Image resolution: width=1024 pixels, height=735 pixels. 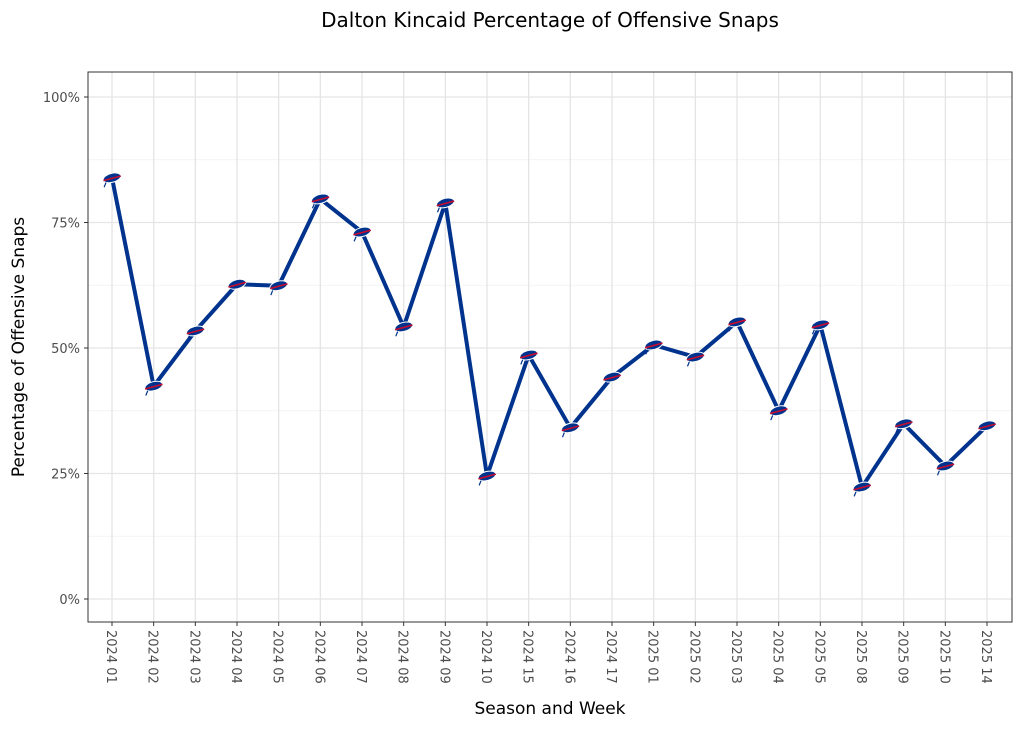 I want to click on y-axis-label: Percentage of Offensive Snaps, so click(x=19, y=347).